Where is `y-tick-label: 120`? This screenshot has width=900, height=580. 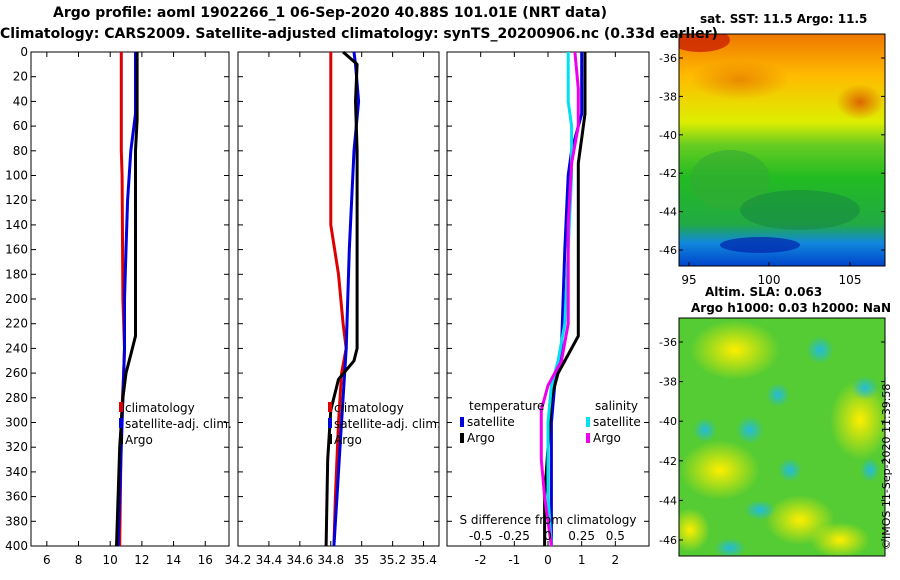
y-tick-label: 120 is located at coordinates (16, 200).